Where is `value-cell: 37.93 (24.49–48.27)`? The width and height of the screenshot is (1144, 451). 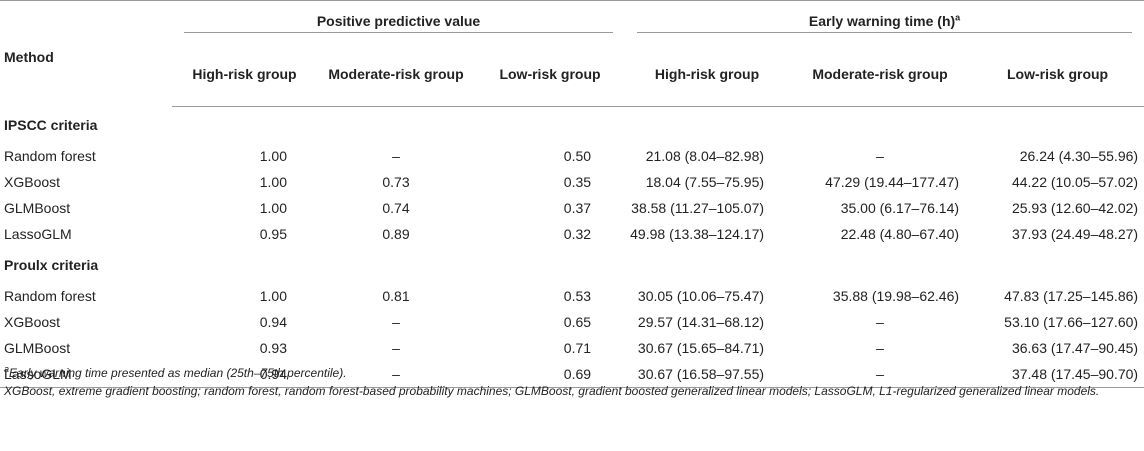 value-cell: 37.93 (24.49–48.27) is located at coordinates (1075, 234).